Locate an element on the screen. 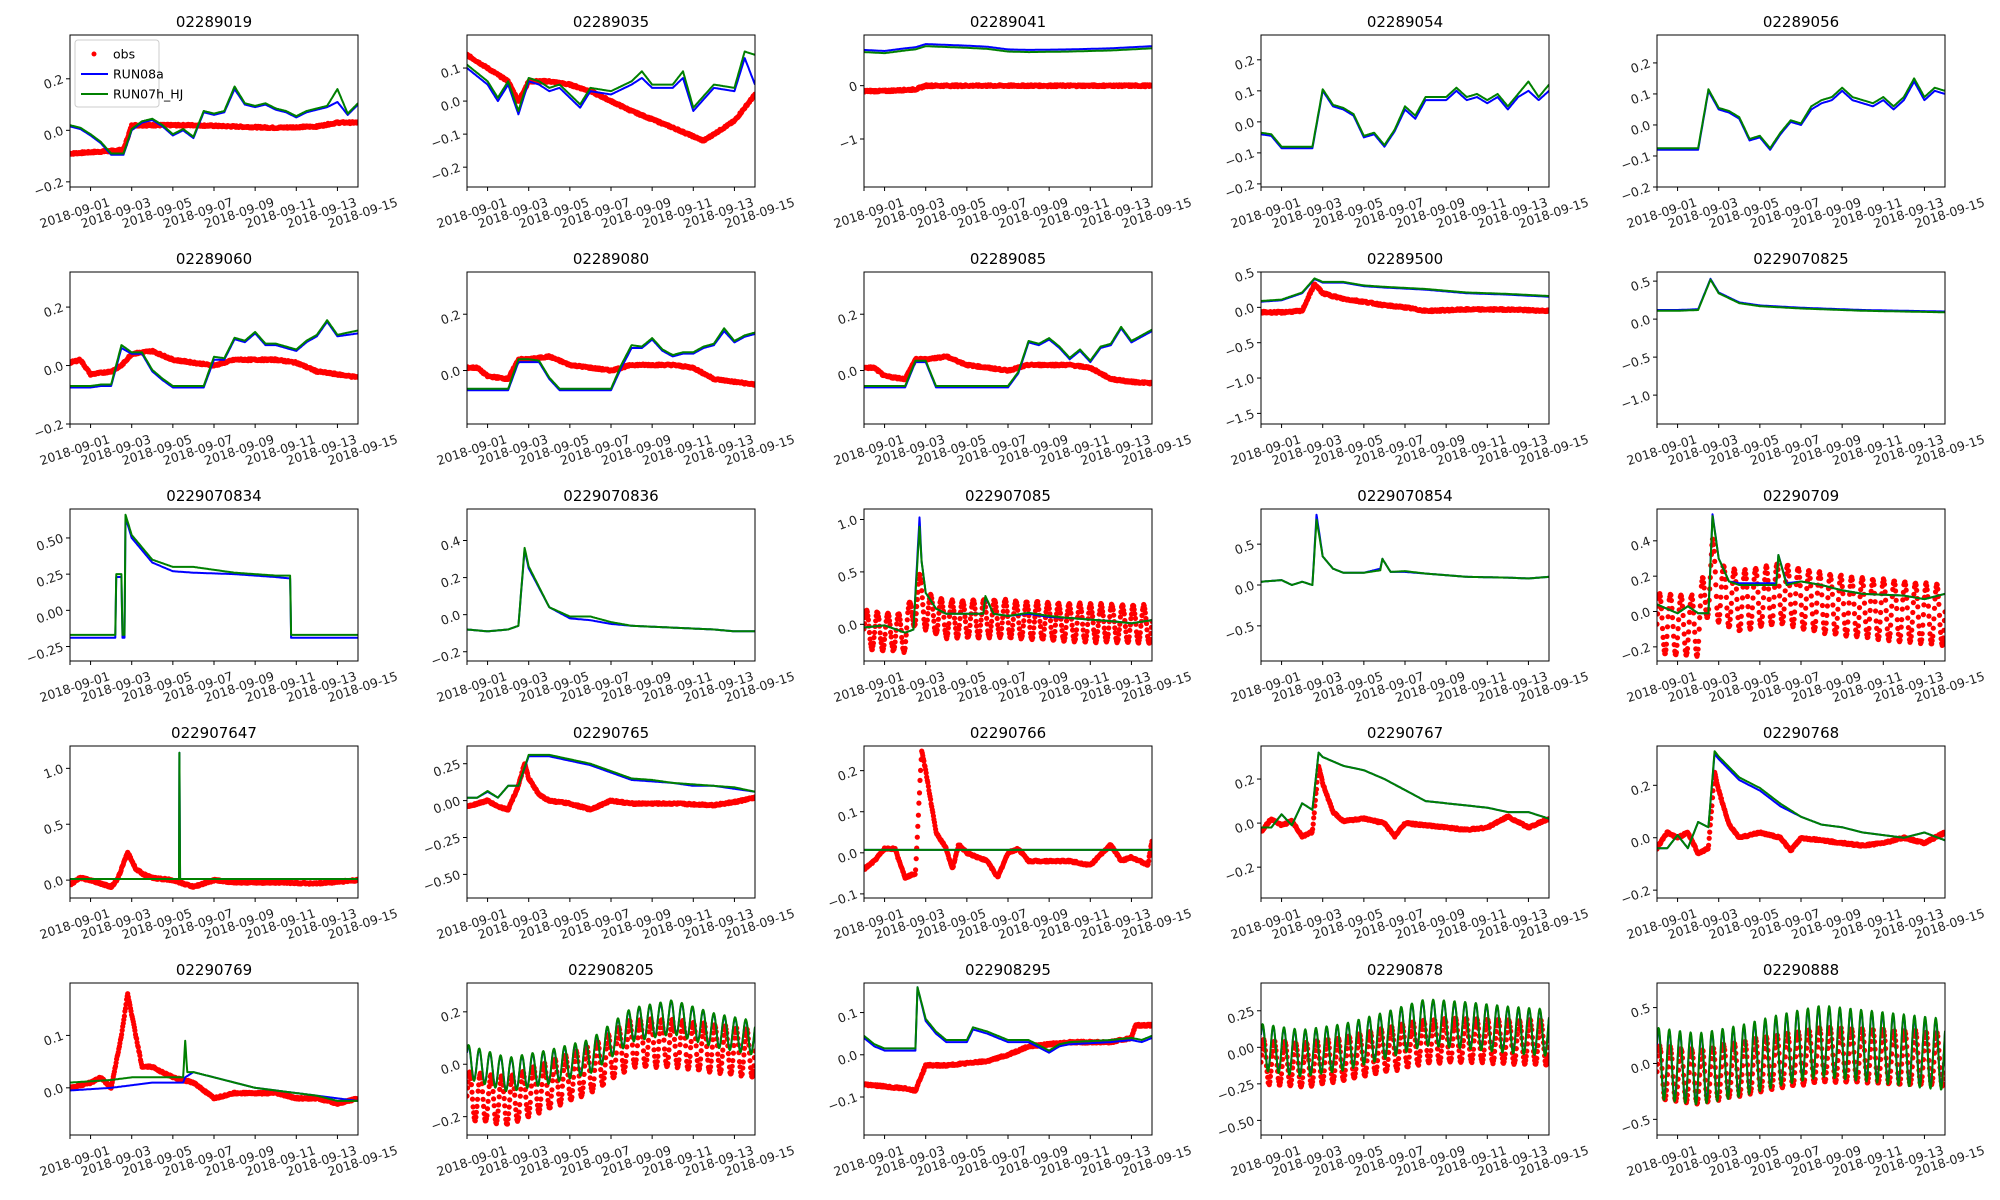  series-line-run07h-hj is located at coordinates (1008, 50).